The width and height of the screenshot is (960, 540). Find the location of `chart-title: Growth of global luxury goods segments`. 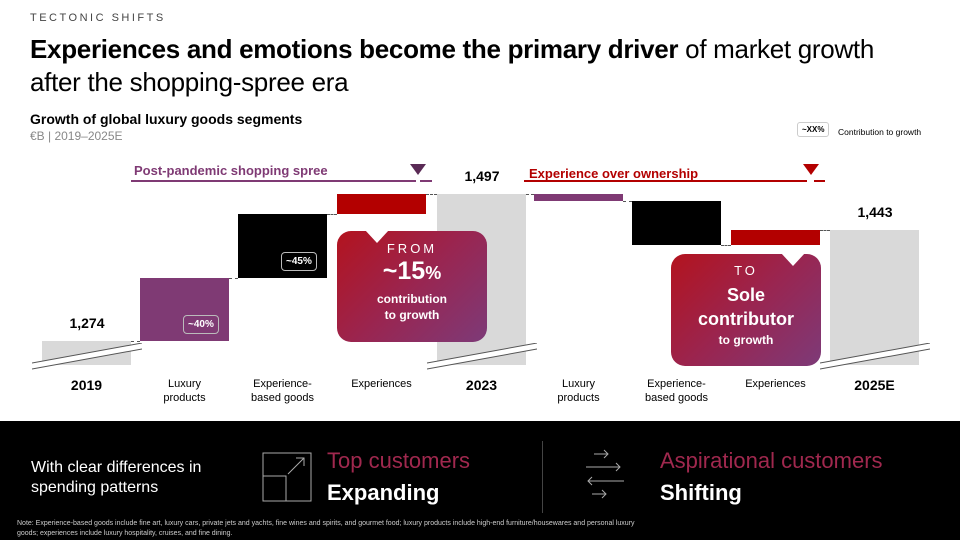

chart-title: Growth of global luxury goods segments is located at coordinates (166, 119).